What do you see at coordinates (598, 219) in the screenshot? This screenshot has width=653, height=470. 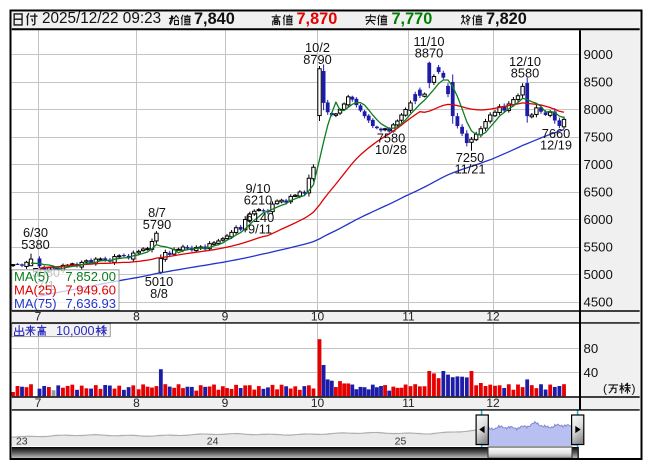 I see `svg-text: 6000` at bounding box center [598, 219].